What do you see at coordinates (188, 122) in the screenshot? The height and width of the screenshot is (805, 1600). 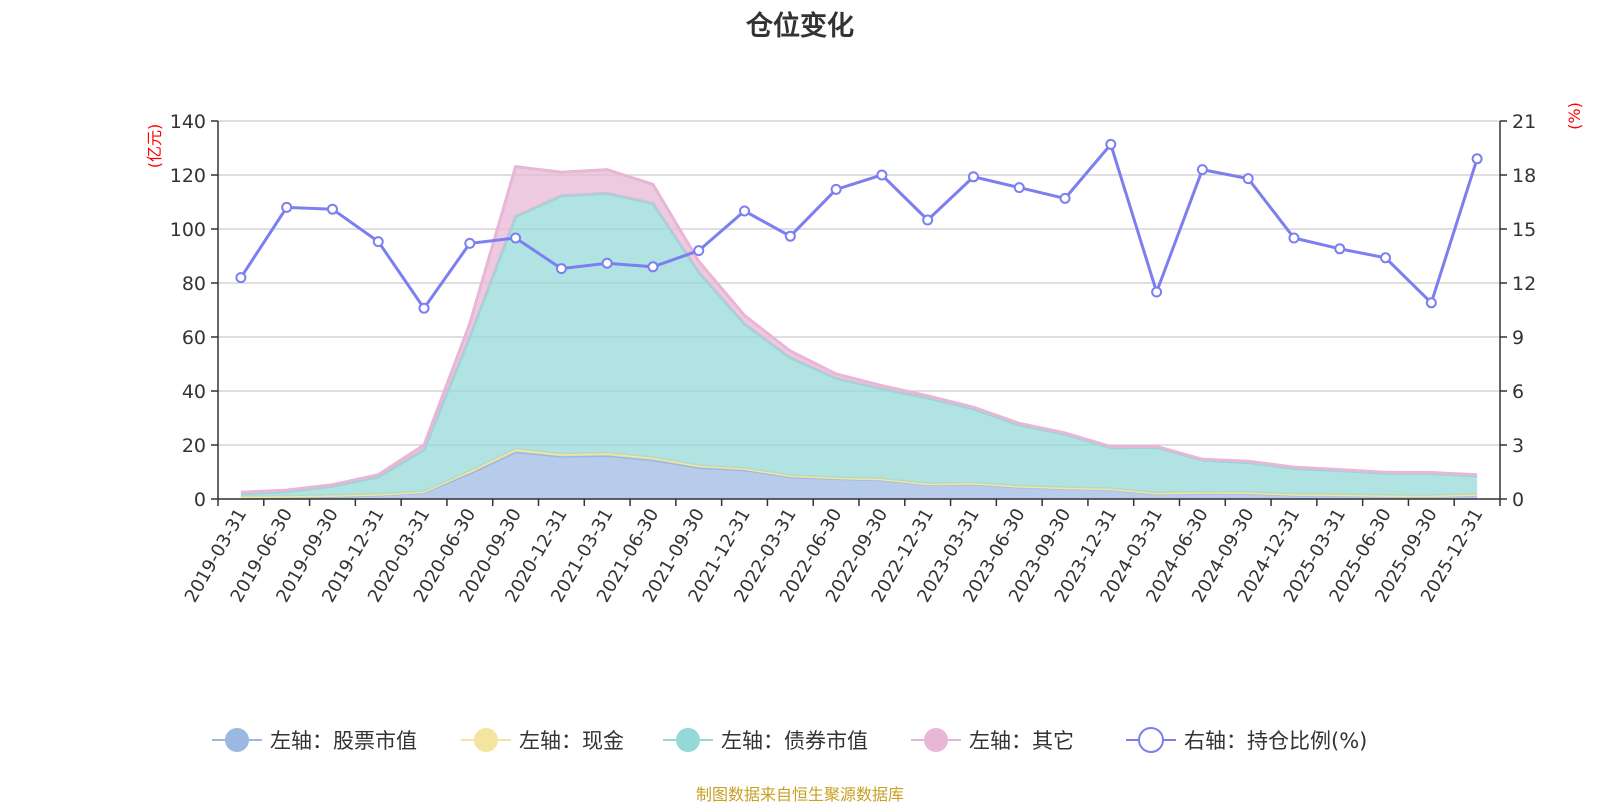 I see `left-tick-label: 140` at bounding box center [188, 122].